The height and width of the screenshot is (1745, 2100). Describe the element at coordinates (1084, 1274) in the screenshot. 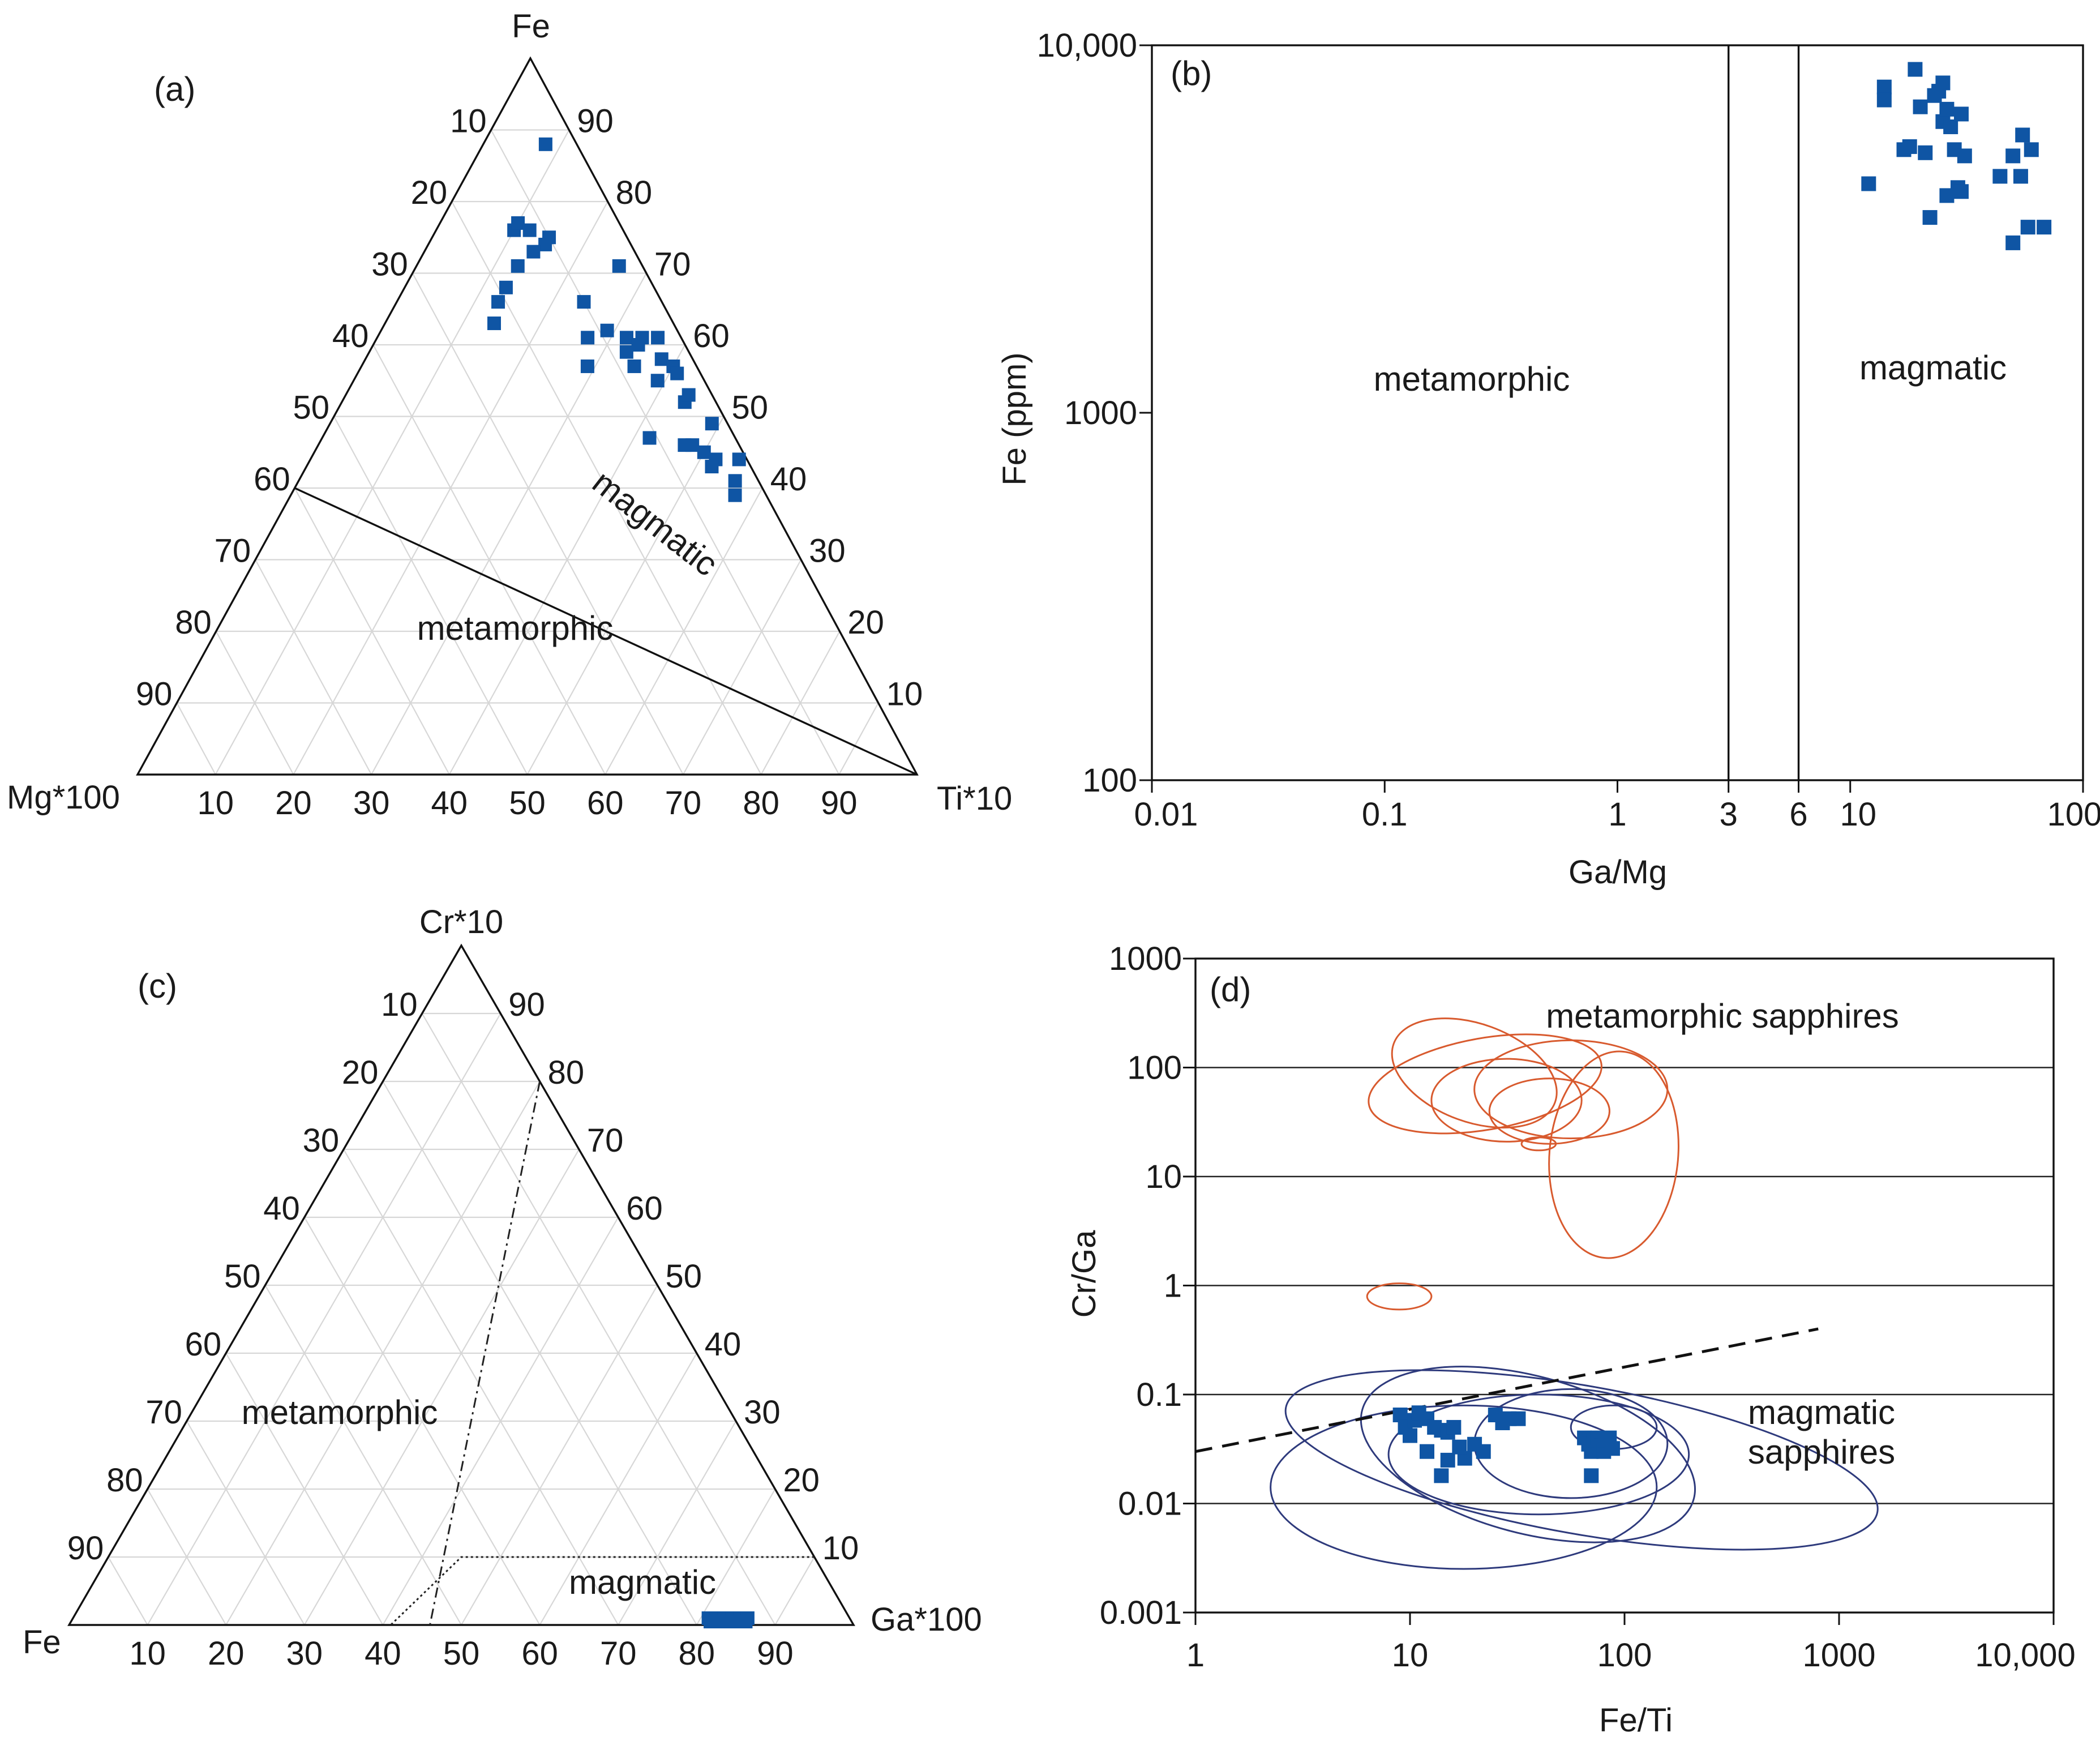

I see `y-axis-label-cr-ga: Cr/Ga` at that location.